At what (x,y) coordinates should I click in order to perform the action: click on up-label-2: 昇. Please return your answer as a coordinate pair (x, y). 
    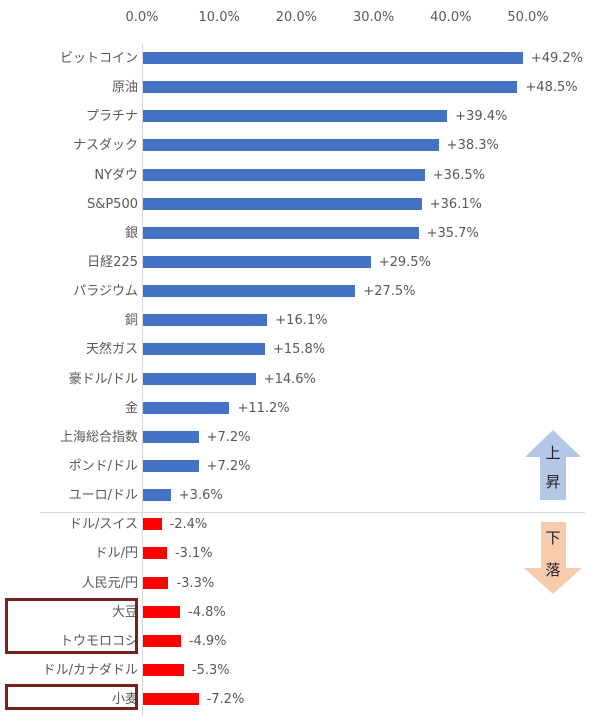
    Looking at the image, I should click on (553, 482).